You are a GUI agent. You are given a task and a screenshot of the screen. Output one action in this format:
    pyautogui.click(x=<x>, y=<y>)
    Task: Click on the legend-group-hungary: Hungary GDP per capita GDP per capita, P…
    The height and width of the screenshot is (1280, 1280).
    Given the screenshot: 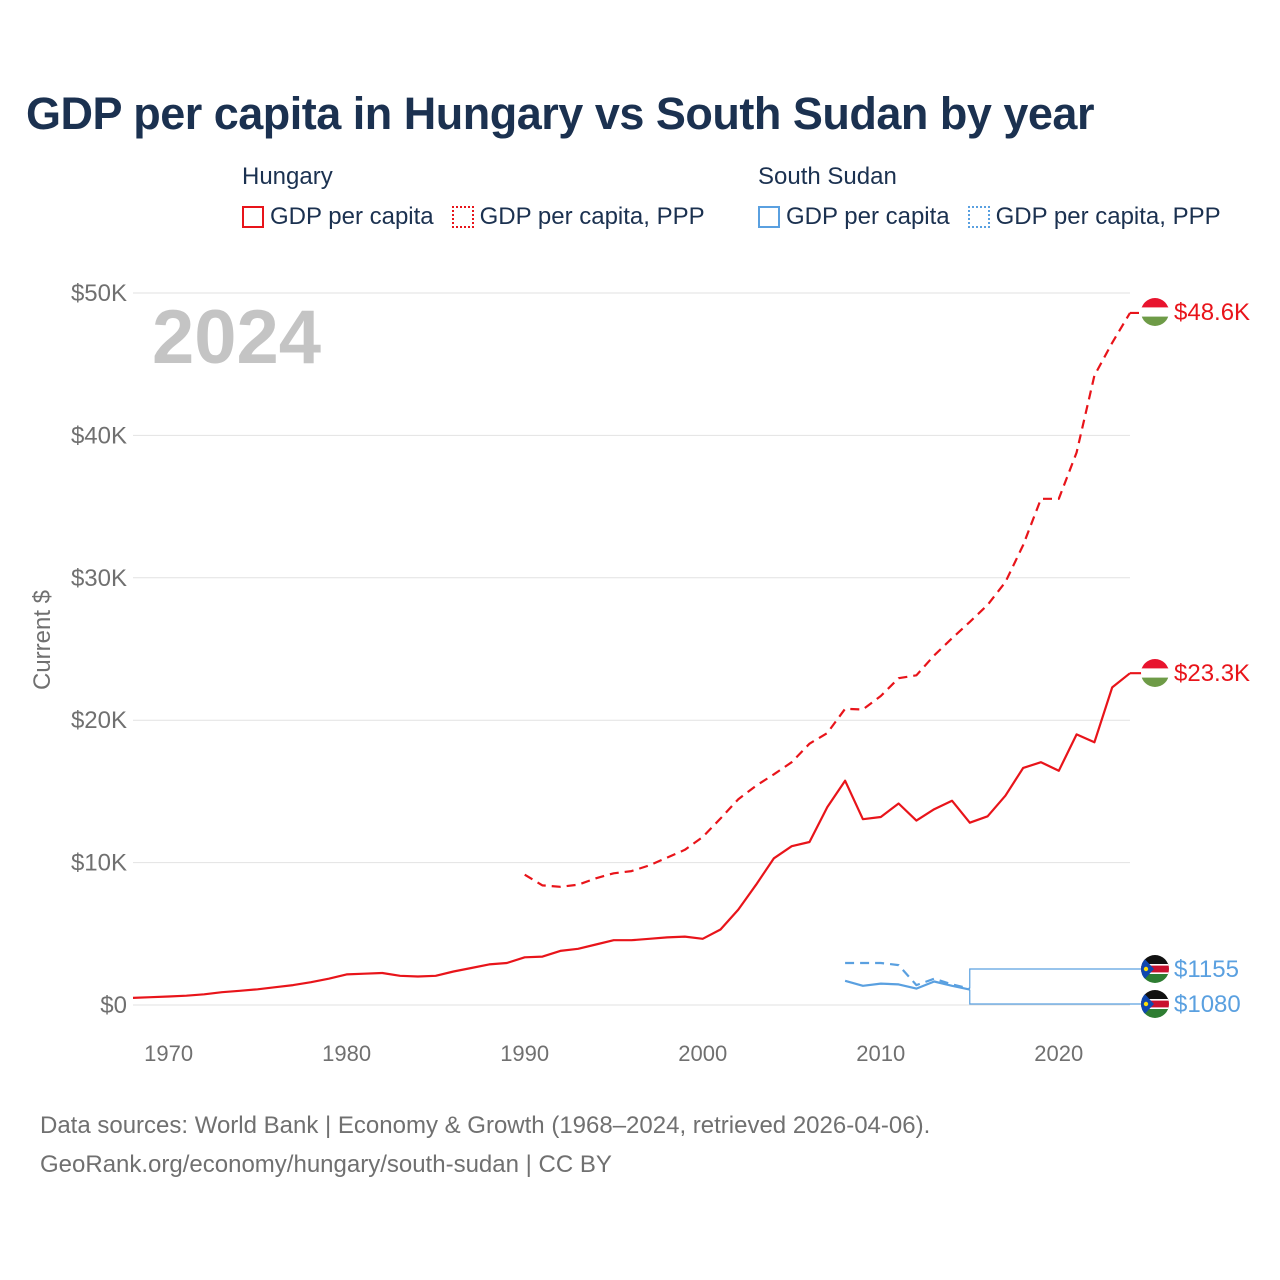 What is the action you would take?
    pyautogui.click(x=473, y=197)
    